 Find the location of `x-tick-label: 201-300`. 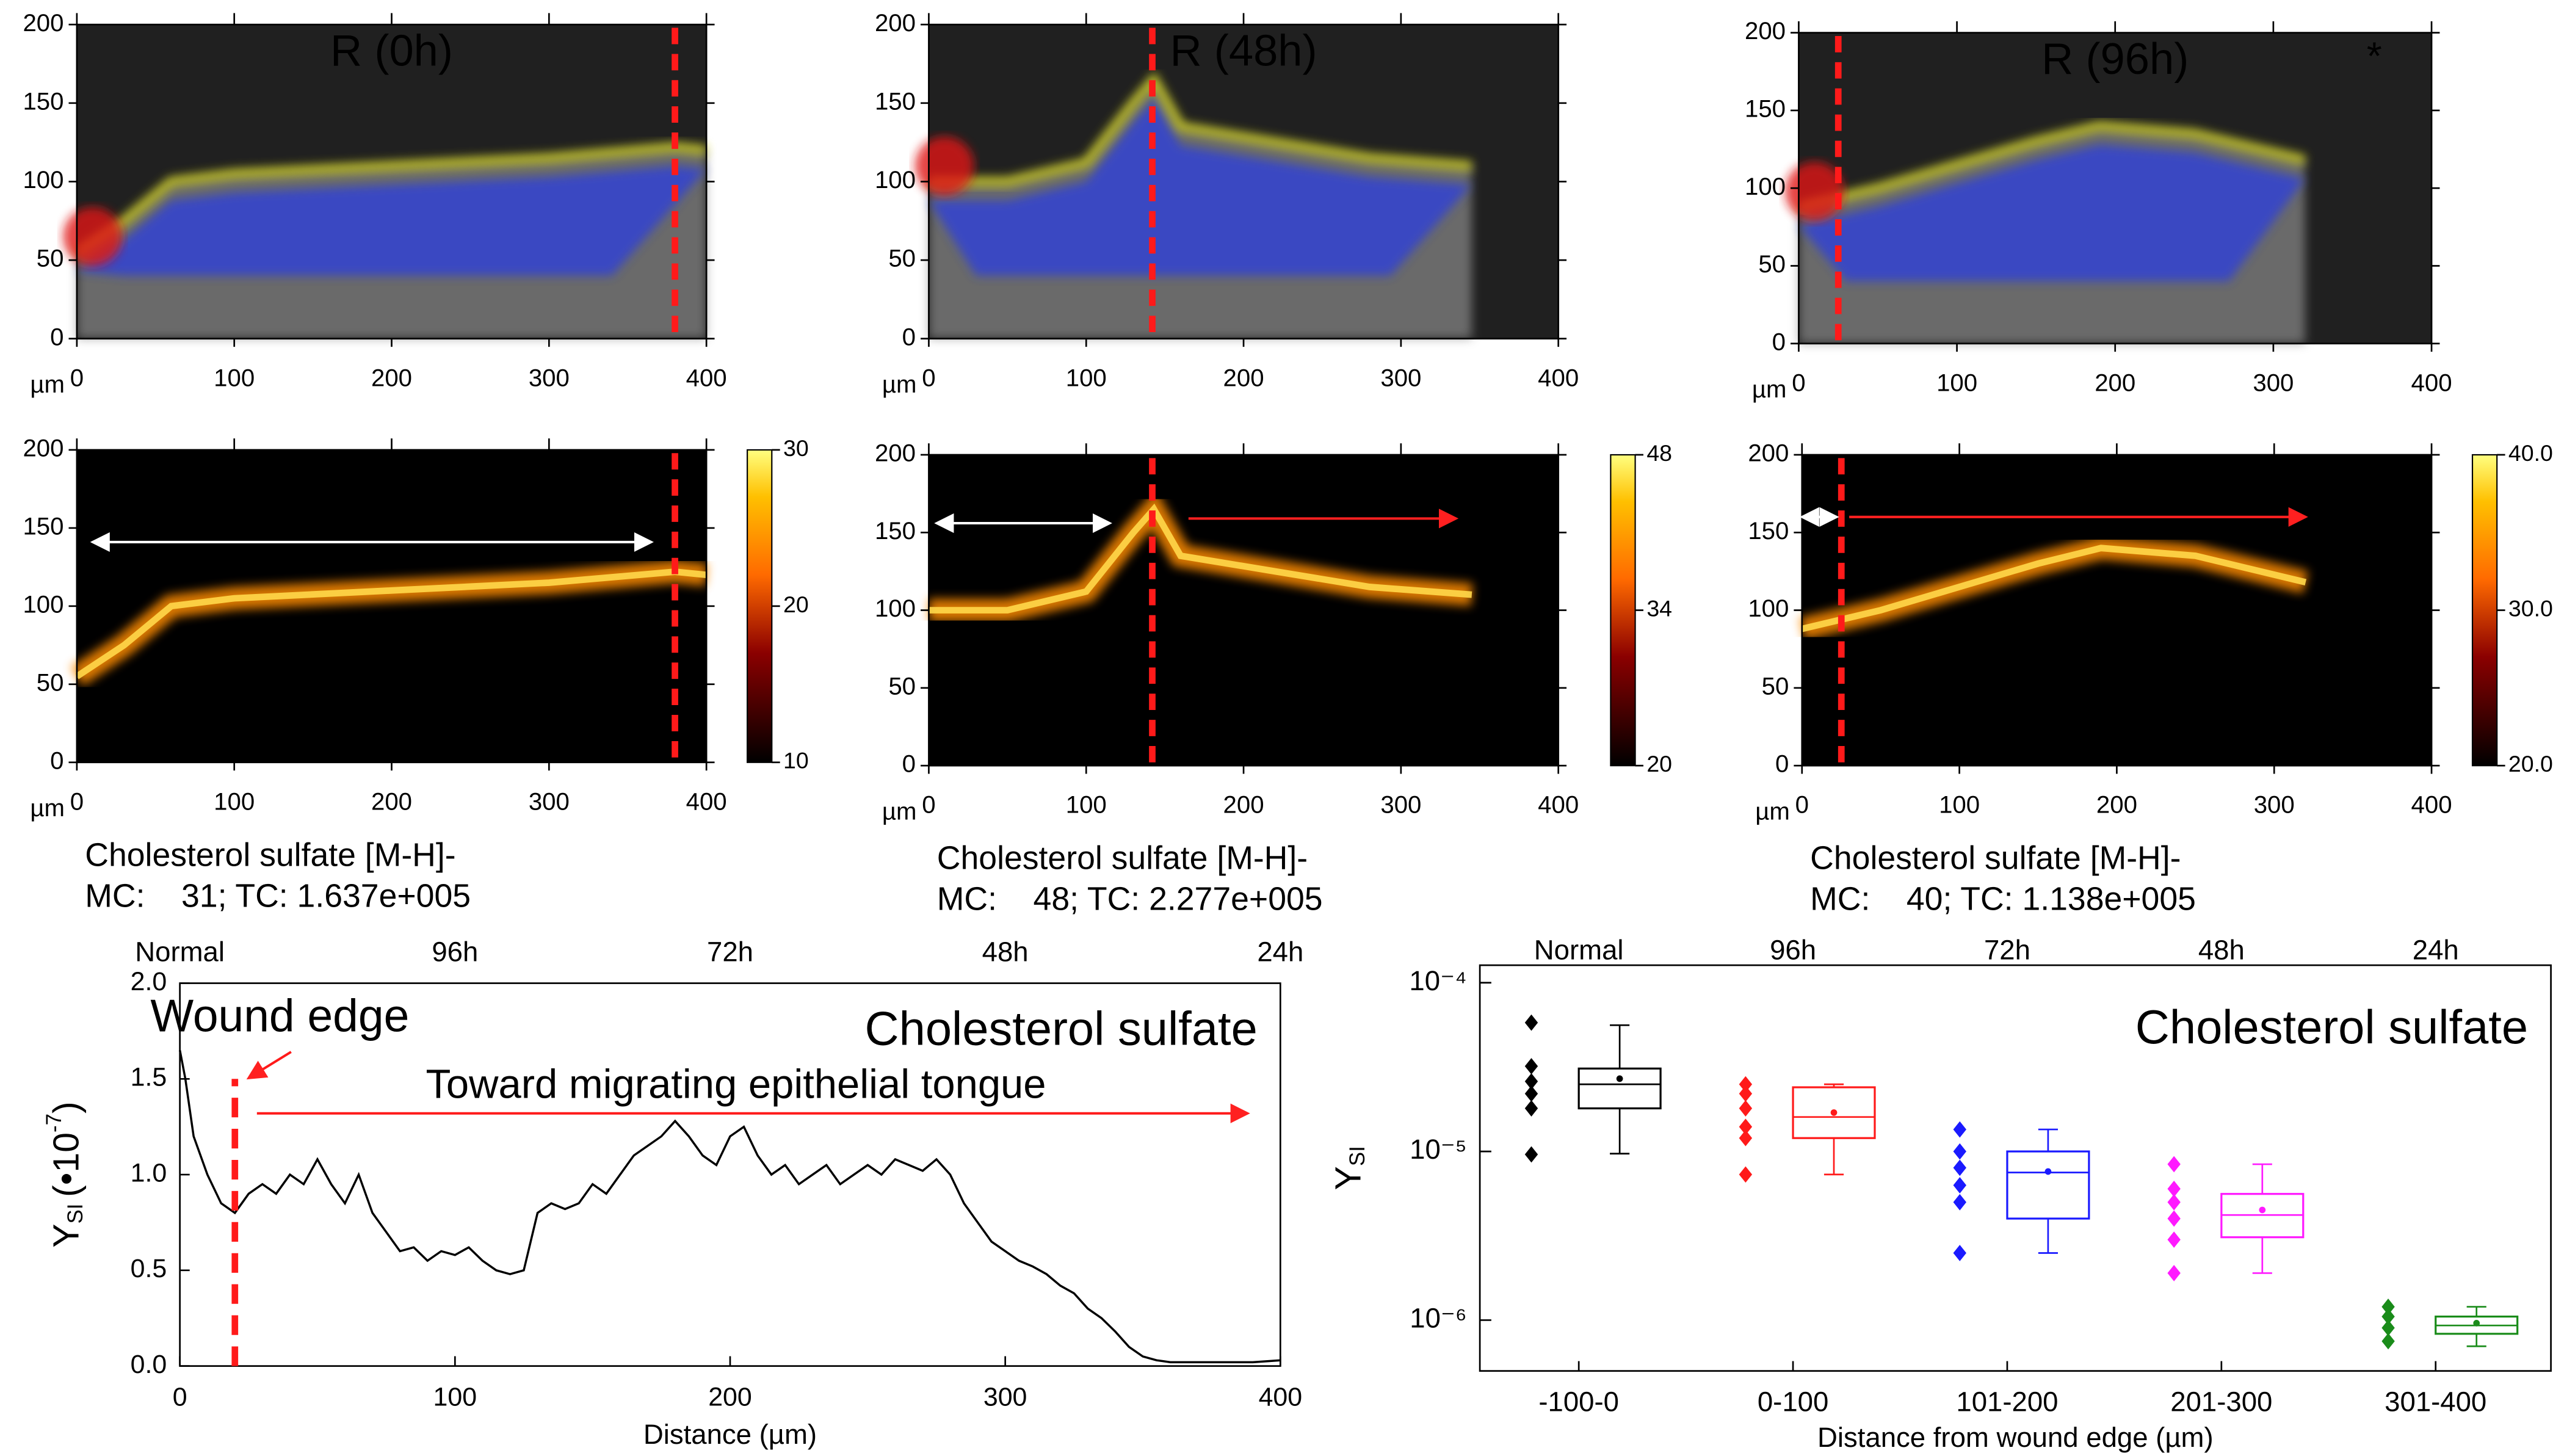

x-tick-label: 201-300 is located at coordinates (2221, 1401).